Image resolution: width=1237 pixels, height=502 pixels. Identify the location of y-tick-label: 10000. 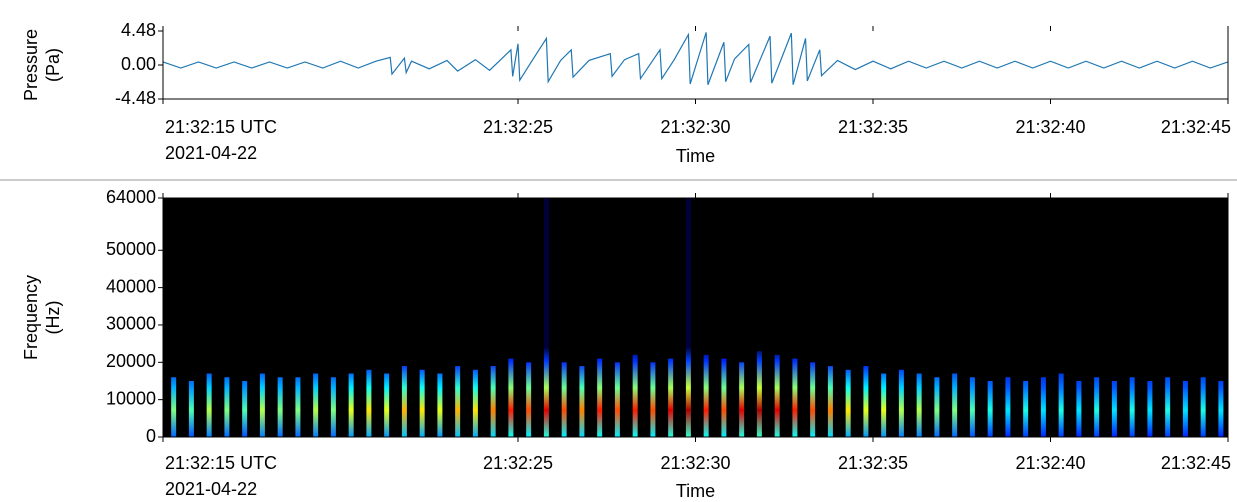
(131, 398).